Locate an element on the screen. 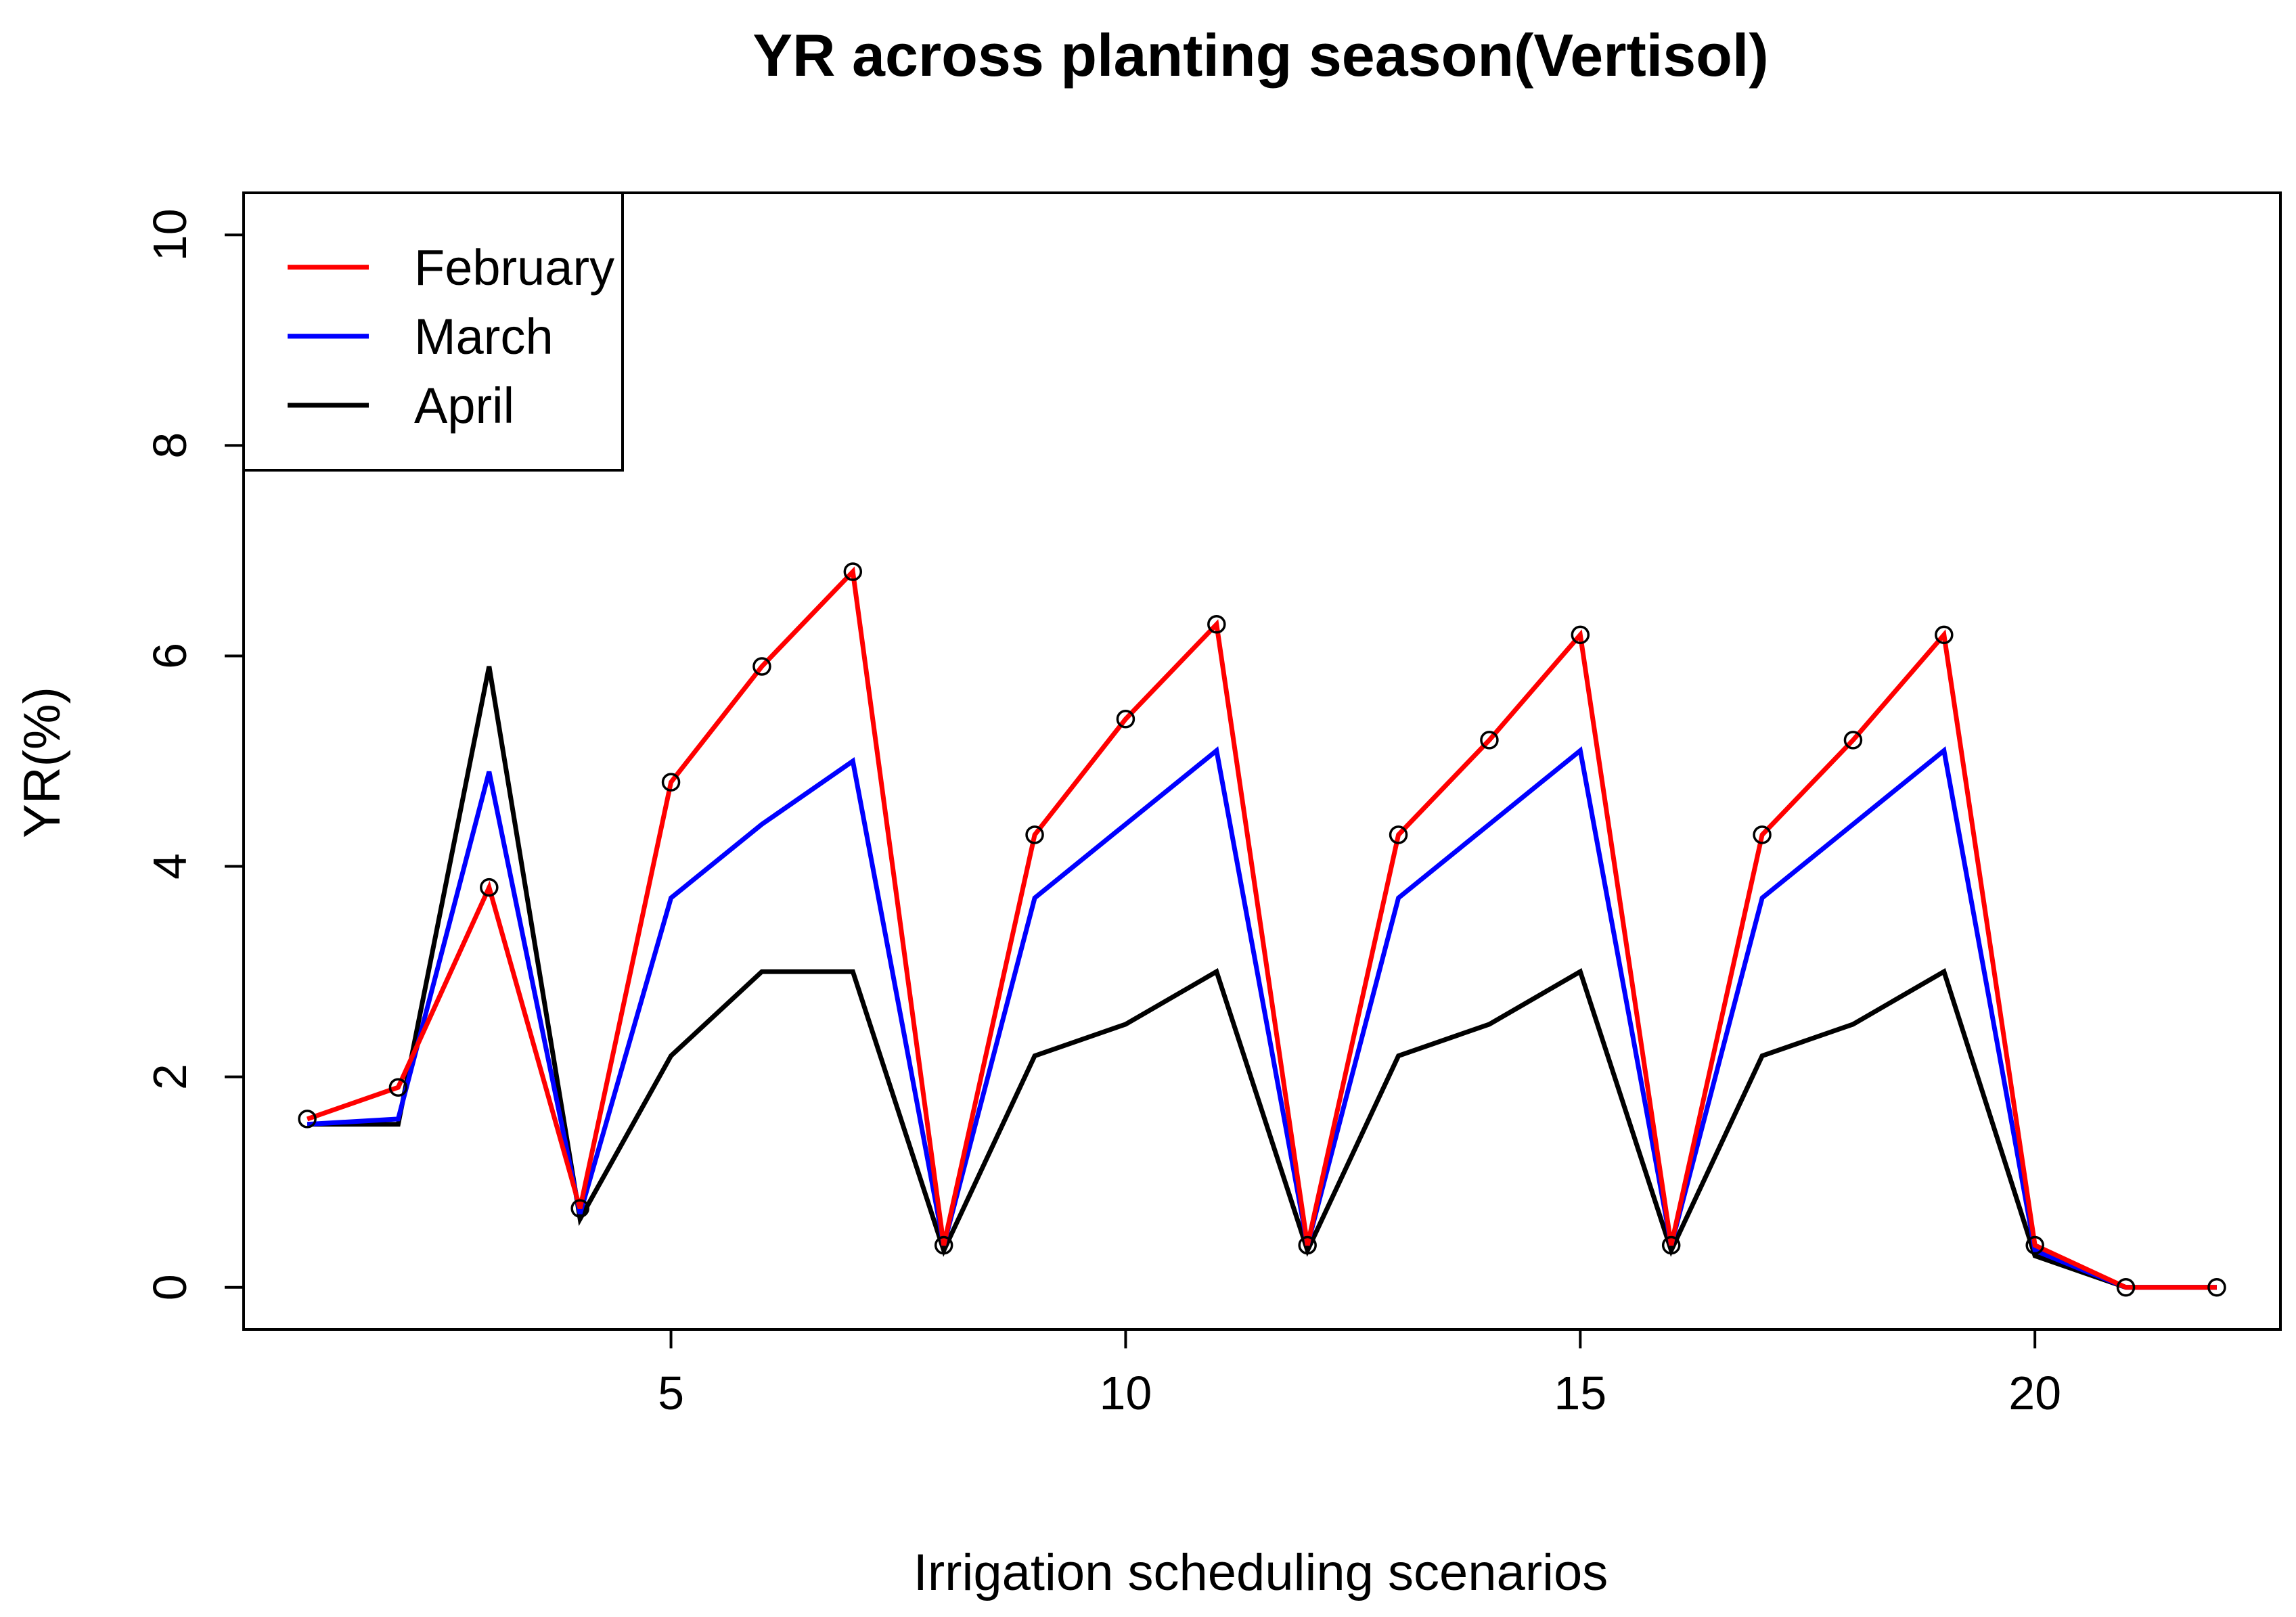  x-tick-label-5: 5 is located at coordinates (671, 1393).